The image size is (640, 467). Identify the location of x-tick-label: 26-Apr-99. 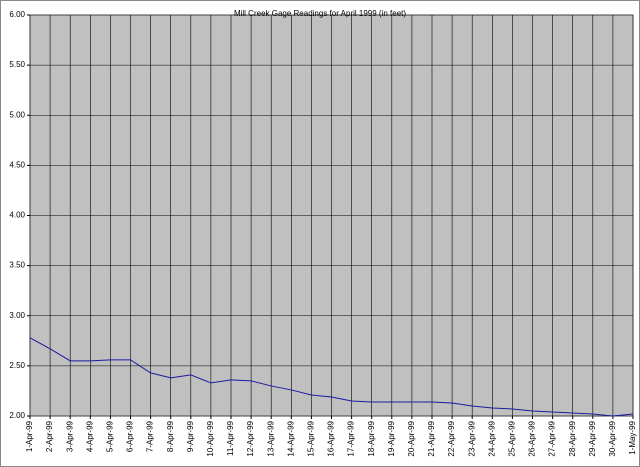
(532, 438).